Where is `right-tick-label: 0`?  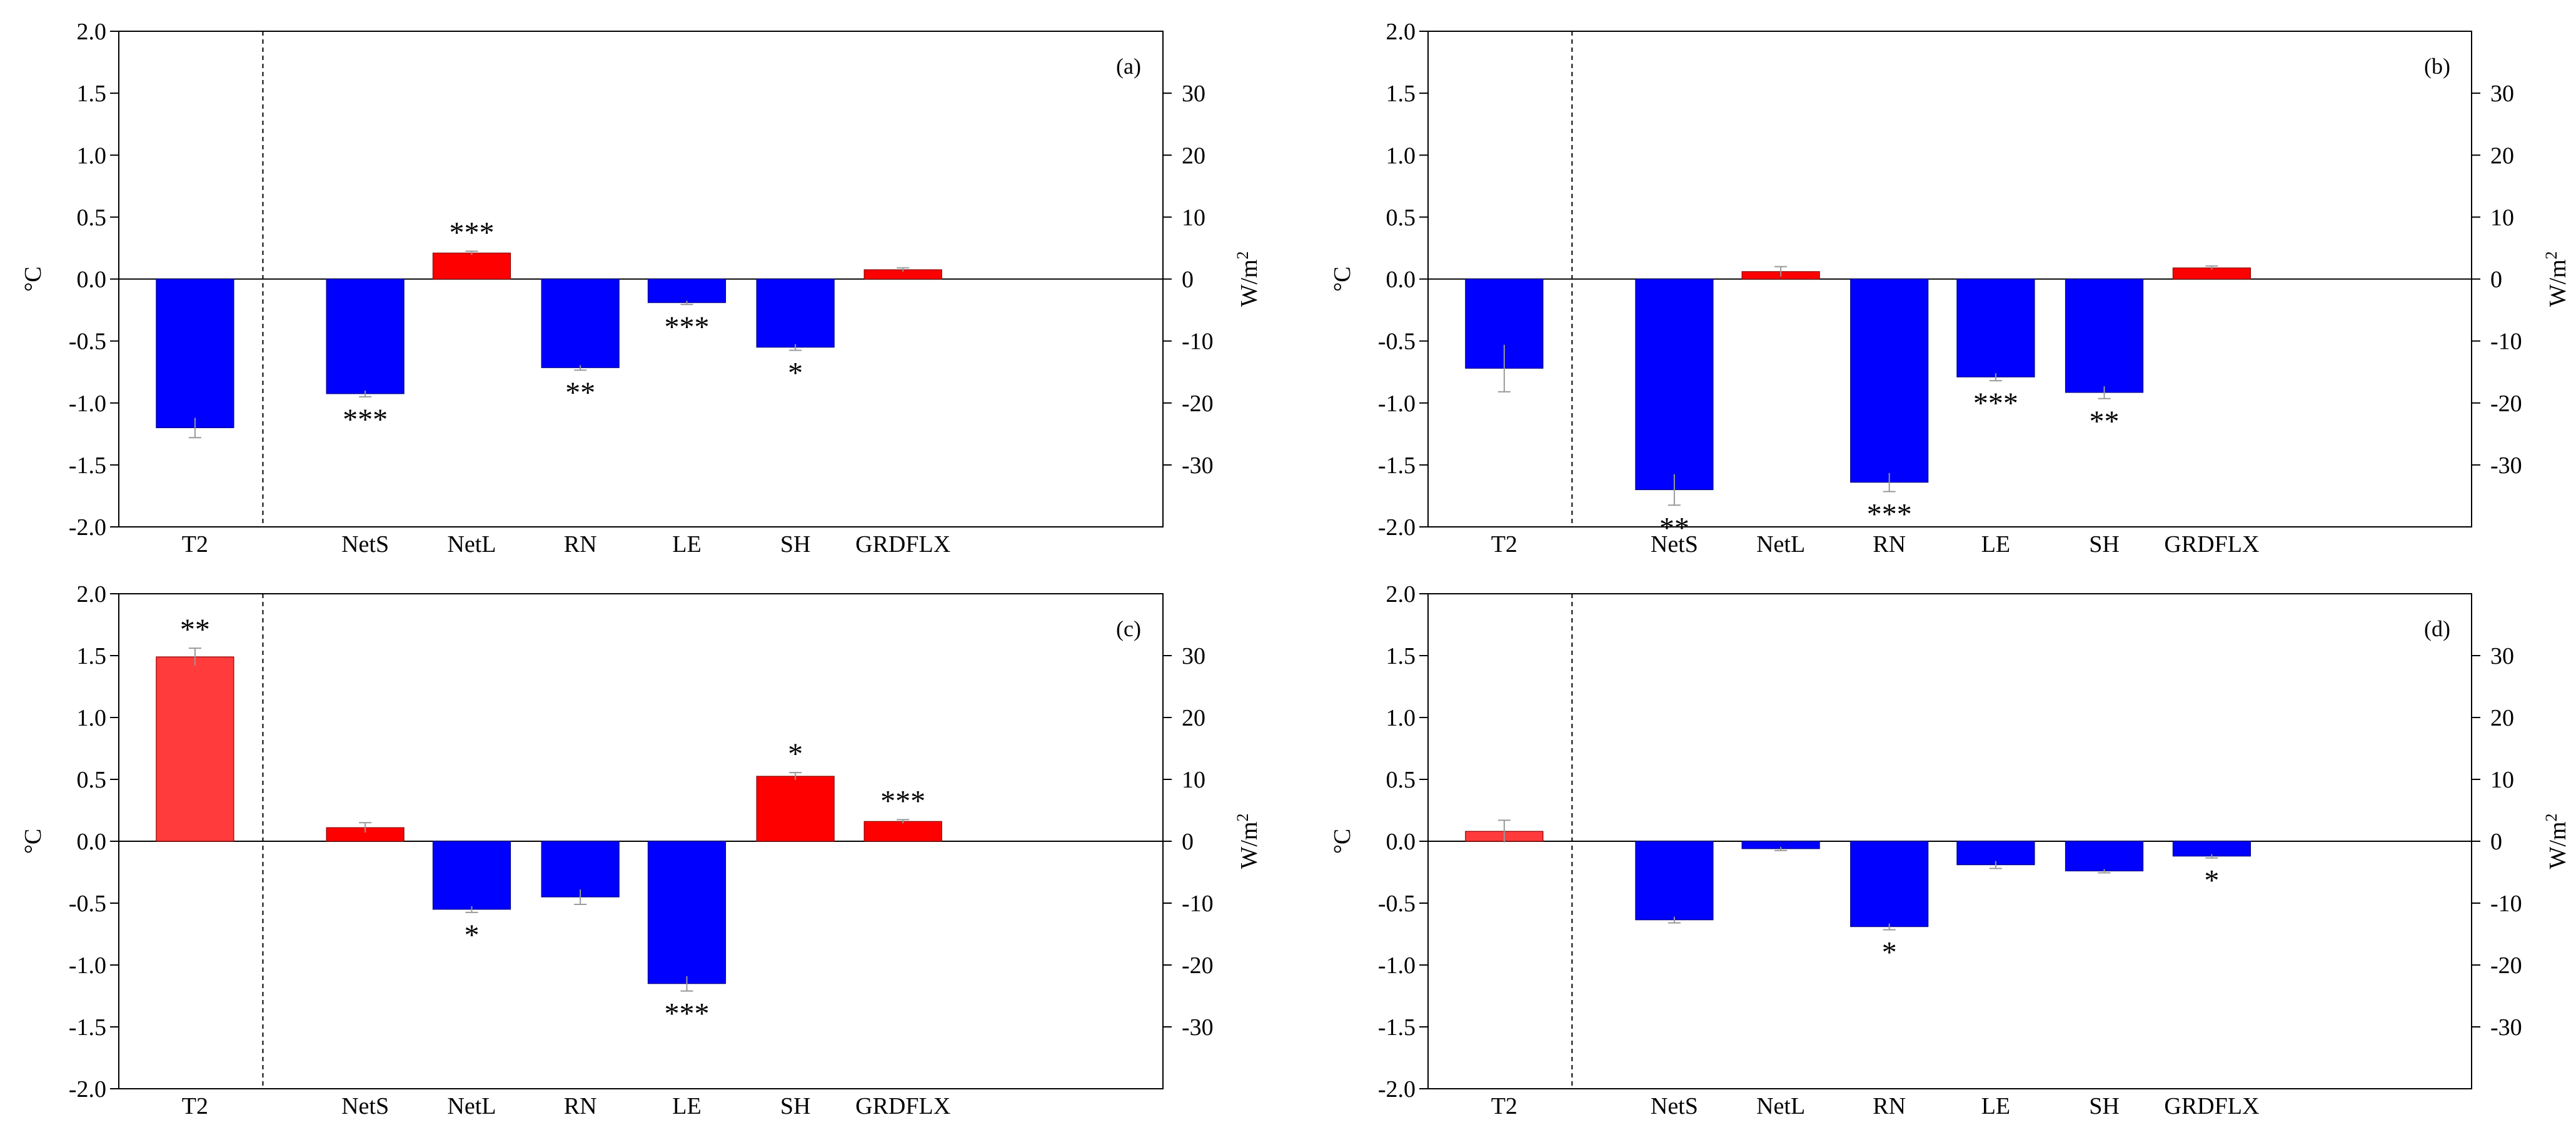 right-tick-label: 0 is located at coordinates (1188, 842).